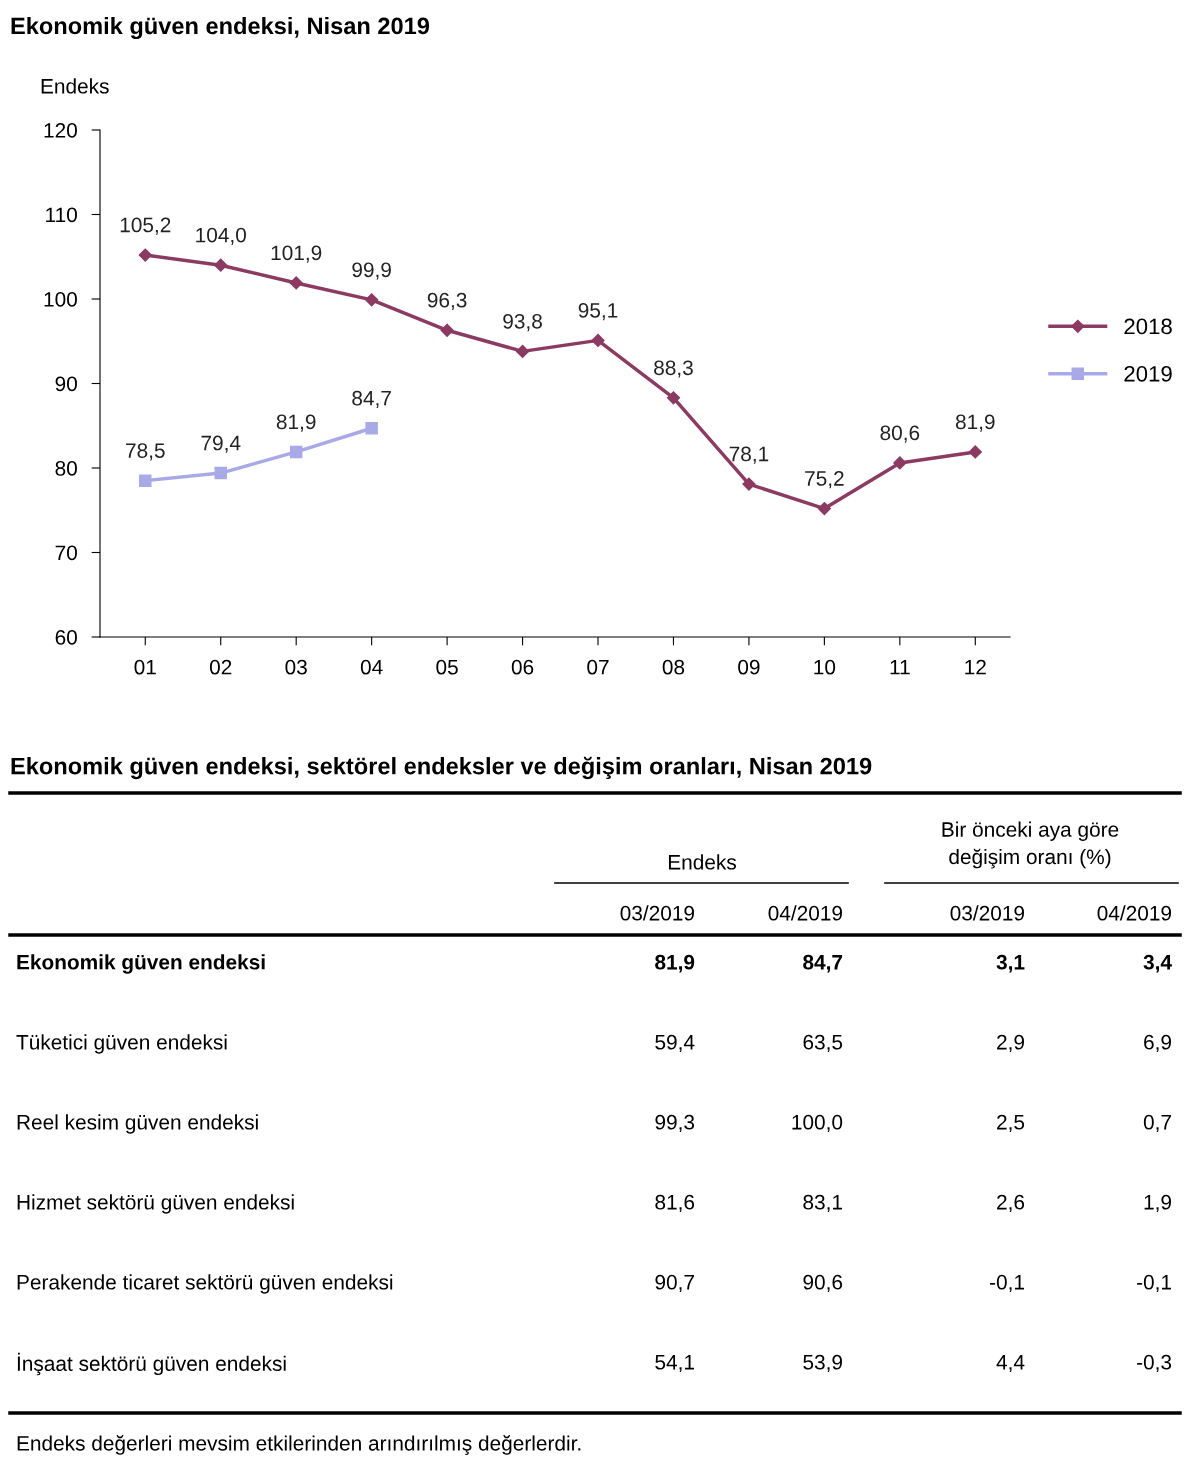  What do you see at coordinates (1010, 963) in the screenshot?
I see `text: 3,1` at bounding box center [1010, 963].